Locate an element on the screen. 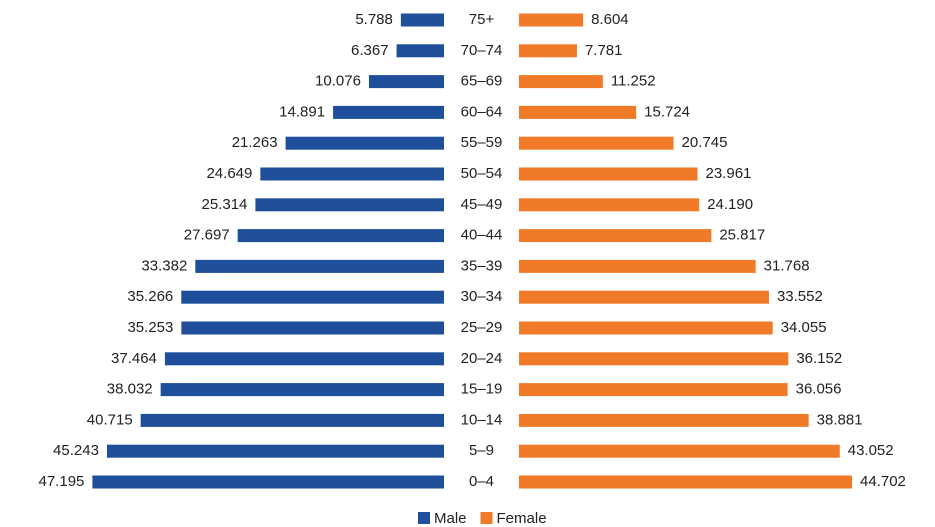 Image resolution: width=935 pixels, height=527 pixels. value-label: 47.195 is located at coordinates (62, 481).